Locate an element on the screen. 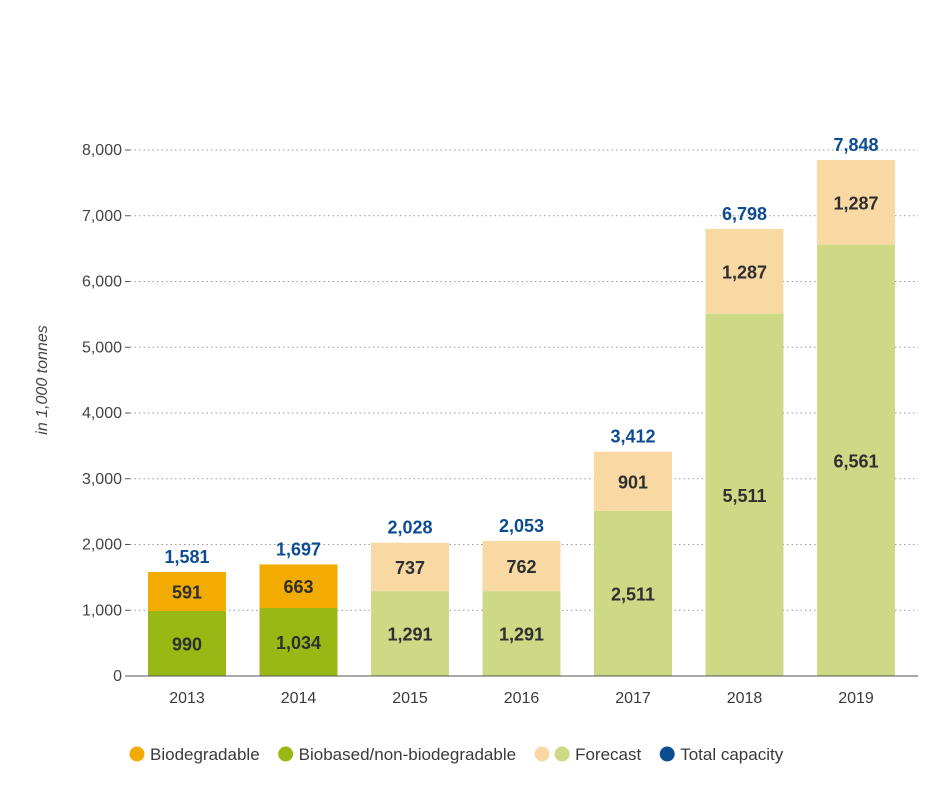 This screenshot has height=796, width=940. bar-biobased-2016 is located at coordinates (521, 633).